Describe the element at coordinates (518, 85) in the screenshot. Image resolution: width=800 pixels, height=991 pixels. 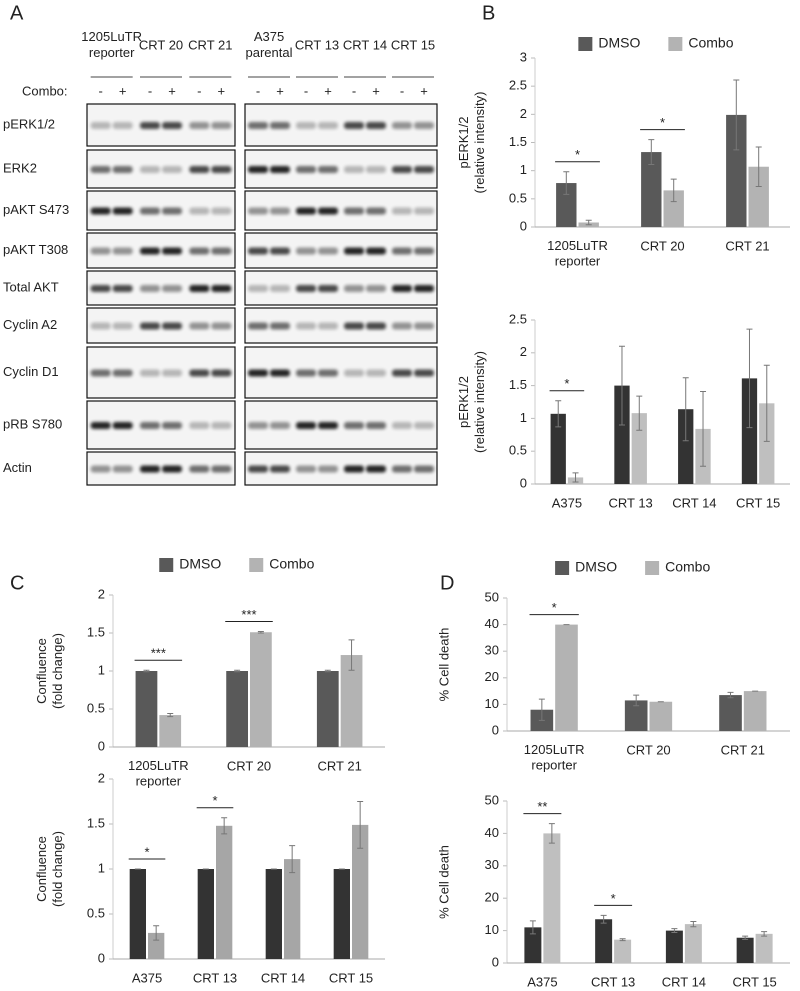
I see `y-tick-label: 2.5` at that location.